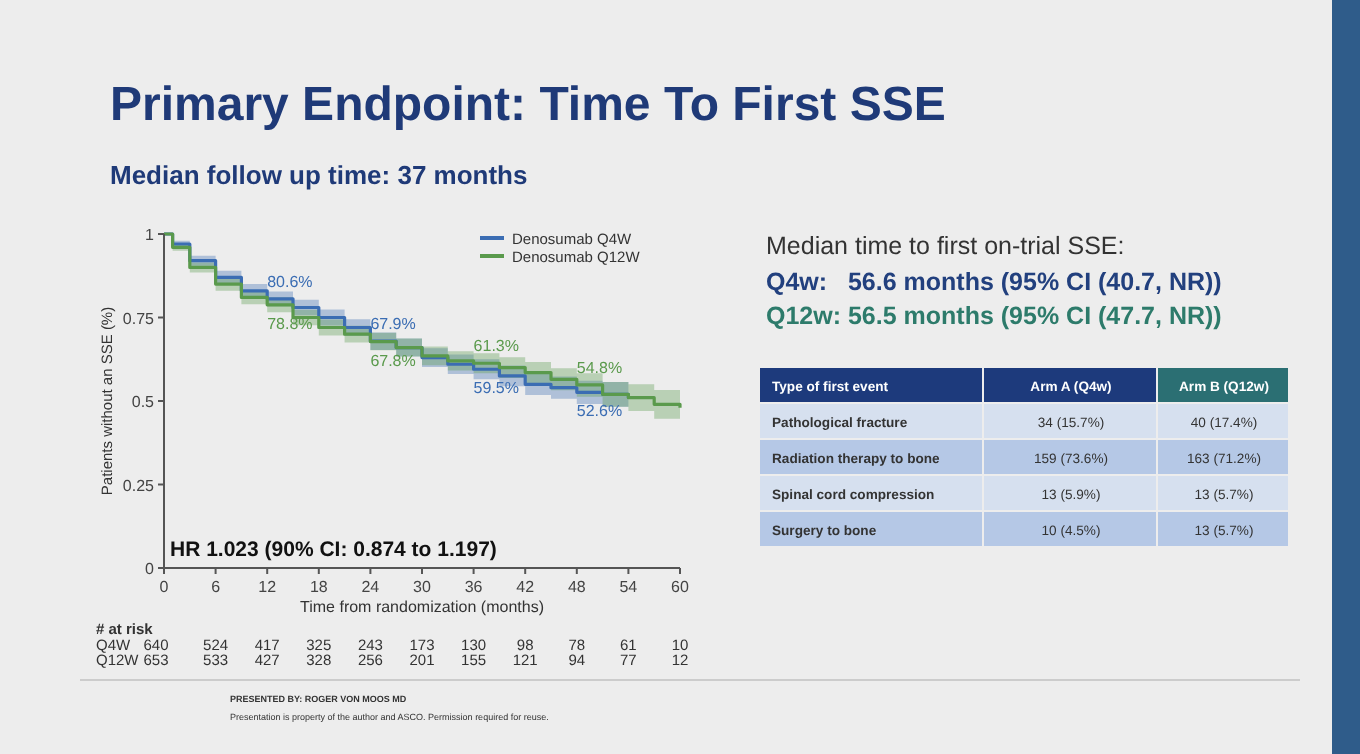 This screenshot has height=754, width=1360. I want to click on x-tick-label: 54, so click(629, 587).